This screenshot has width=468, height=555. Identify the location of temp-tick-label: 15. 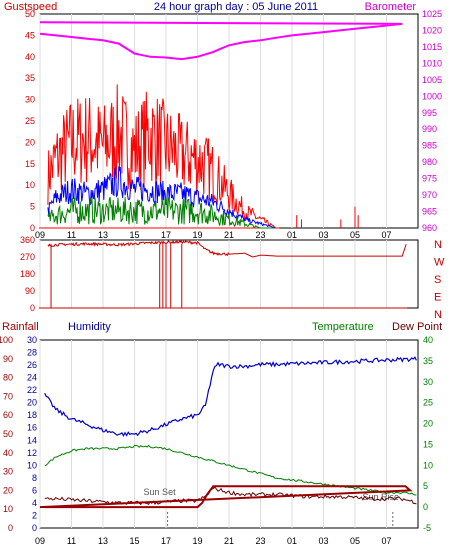
(428, 444).